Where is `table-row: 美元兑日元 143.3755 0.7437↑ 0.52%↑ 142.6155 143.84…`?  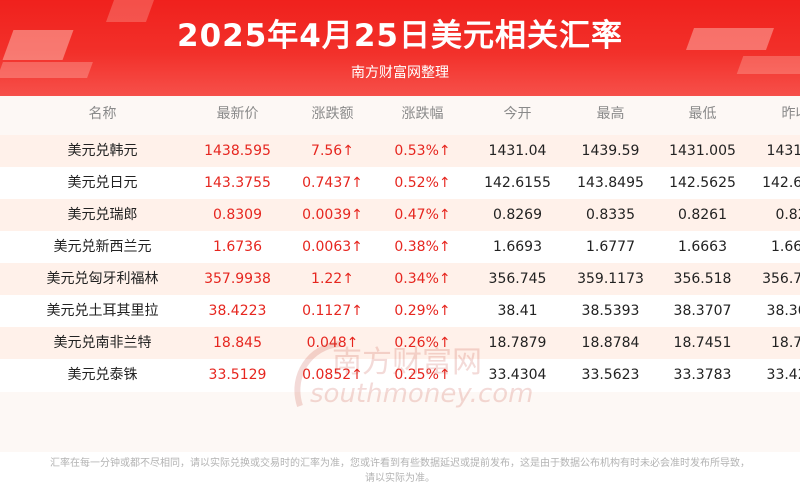 table-row: 美元兑日元 143.3755 0.7437↑ 0.52%↑ 142.6155 143.84… is located at coordinates (400, 183).